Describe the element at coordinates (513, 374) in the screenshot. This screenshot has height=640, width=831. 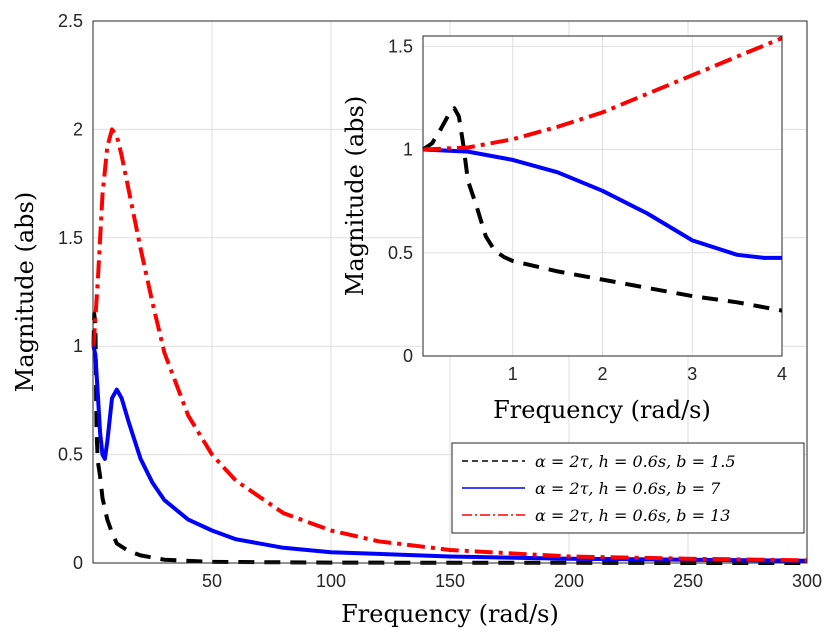
I see `inset-x-tick-label: 1` at that location.